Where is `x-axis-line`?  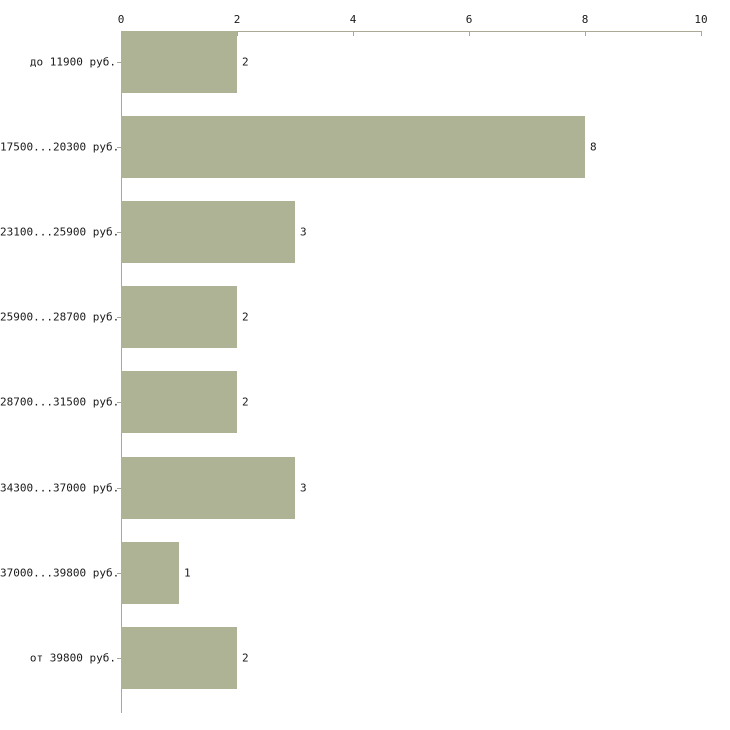 x-axis-line is located at coordinates (411, 31).